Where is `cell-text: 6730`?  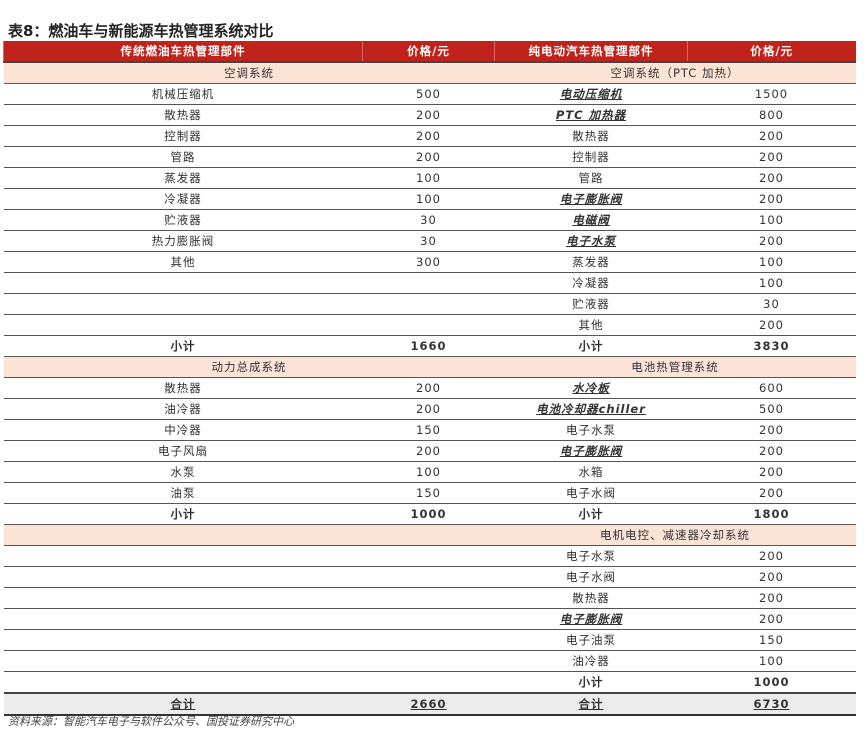
cell-text: 6730 is located at coordinates (771, 704).